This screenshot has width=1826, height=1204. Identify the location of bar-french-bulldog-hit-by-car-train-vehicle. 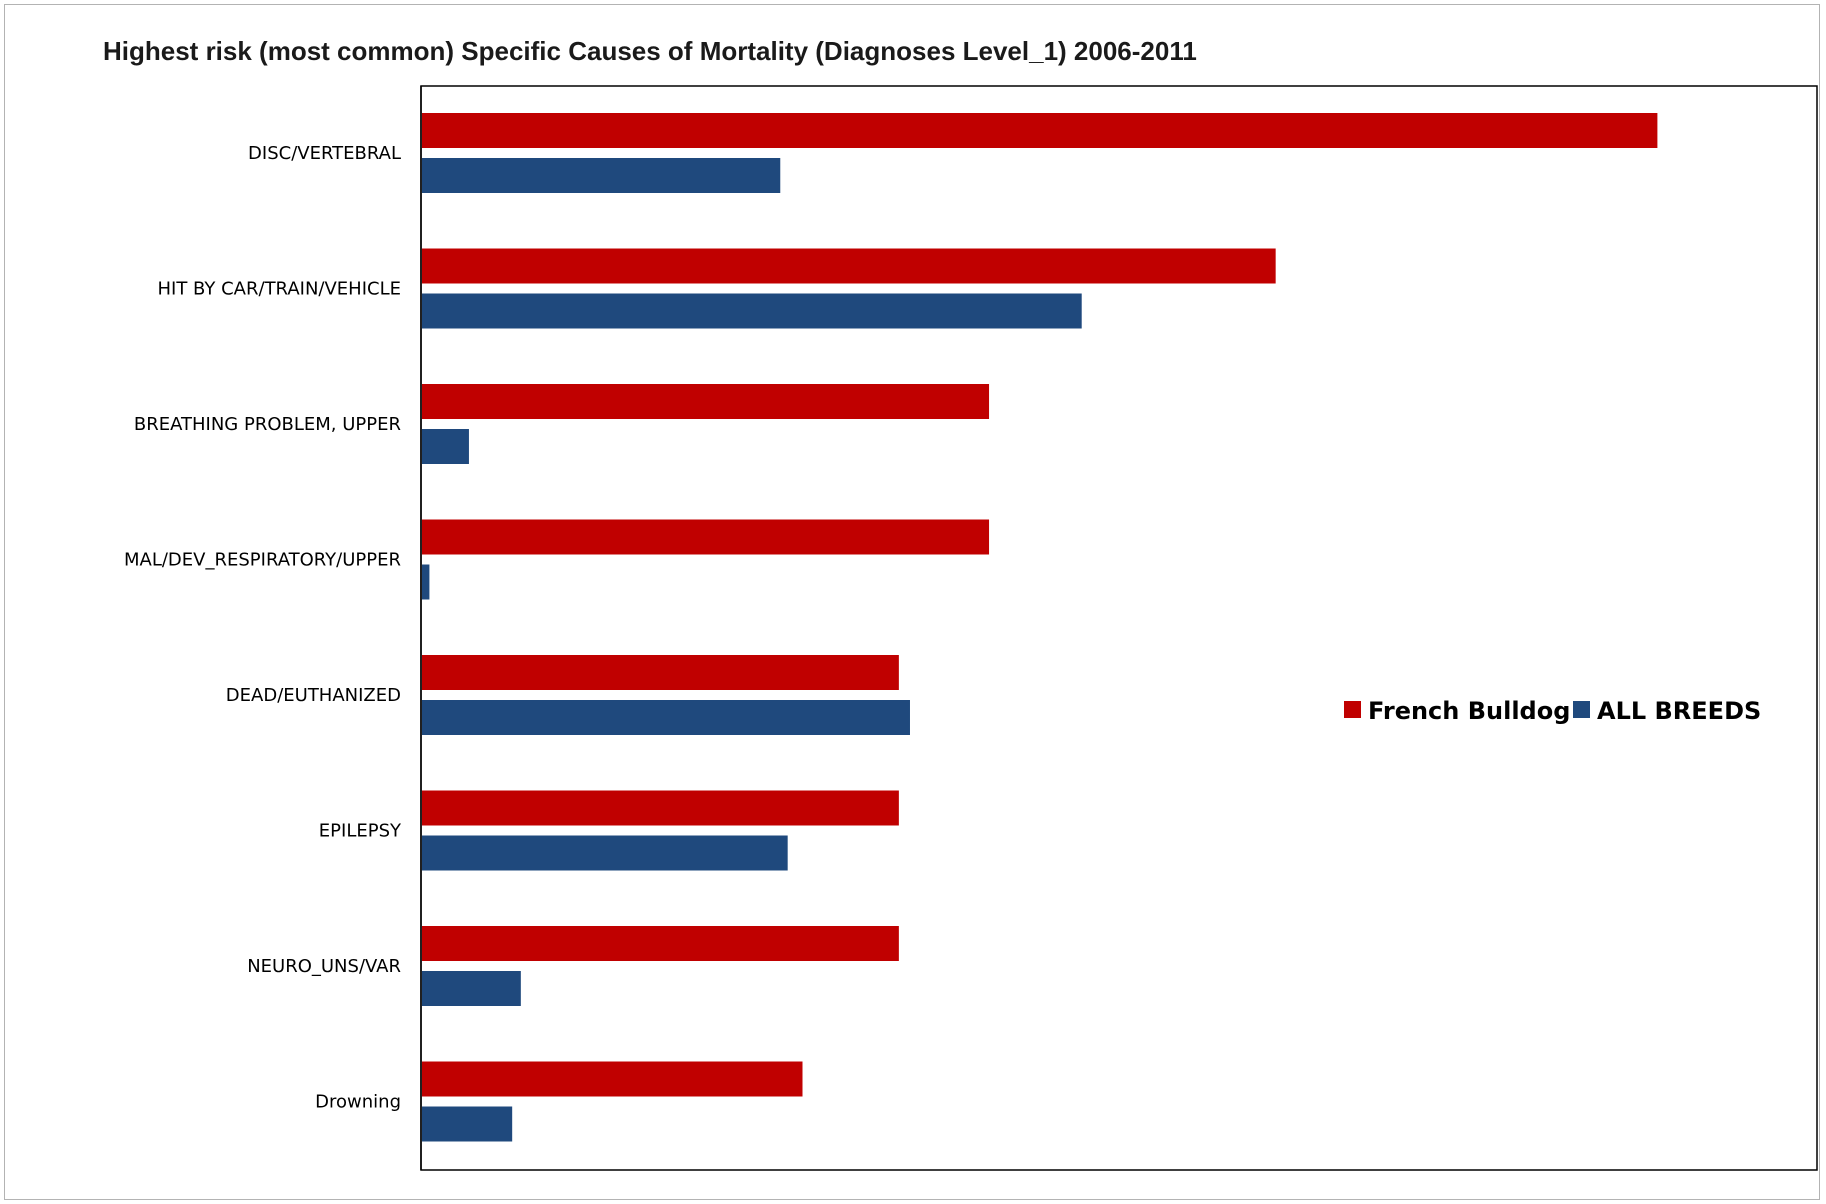
(849, 266).